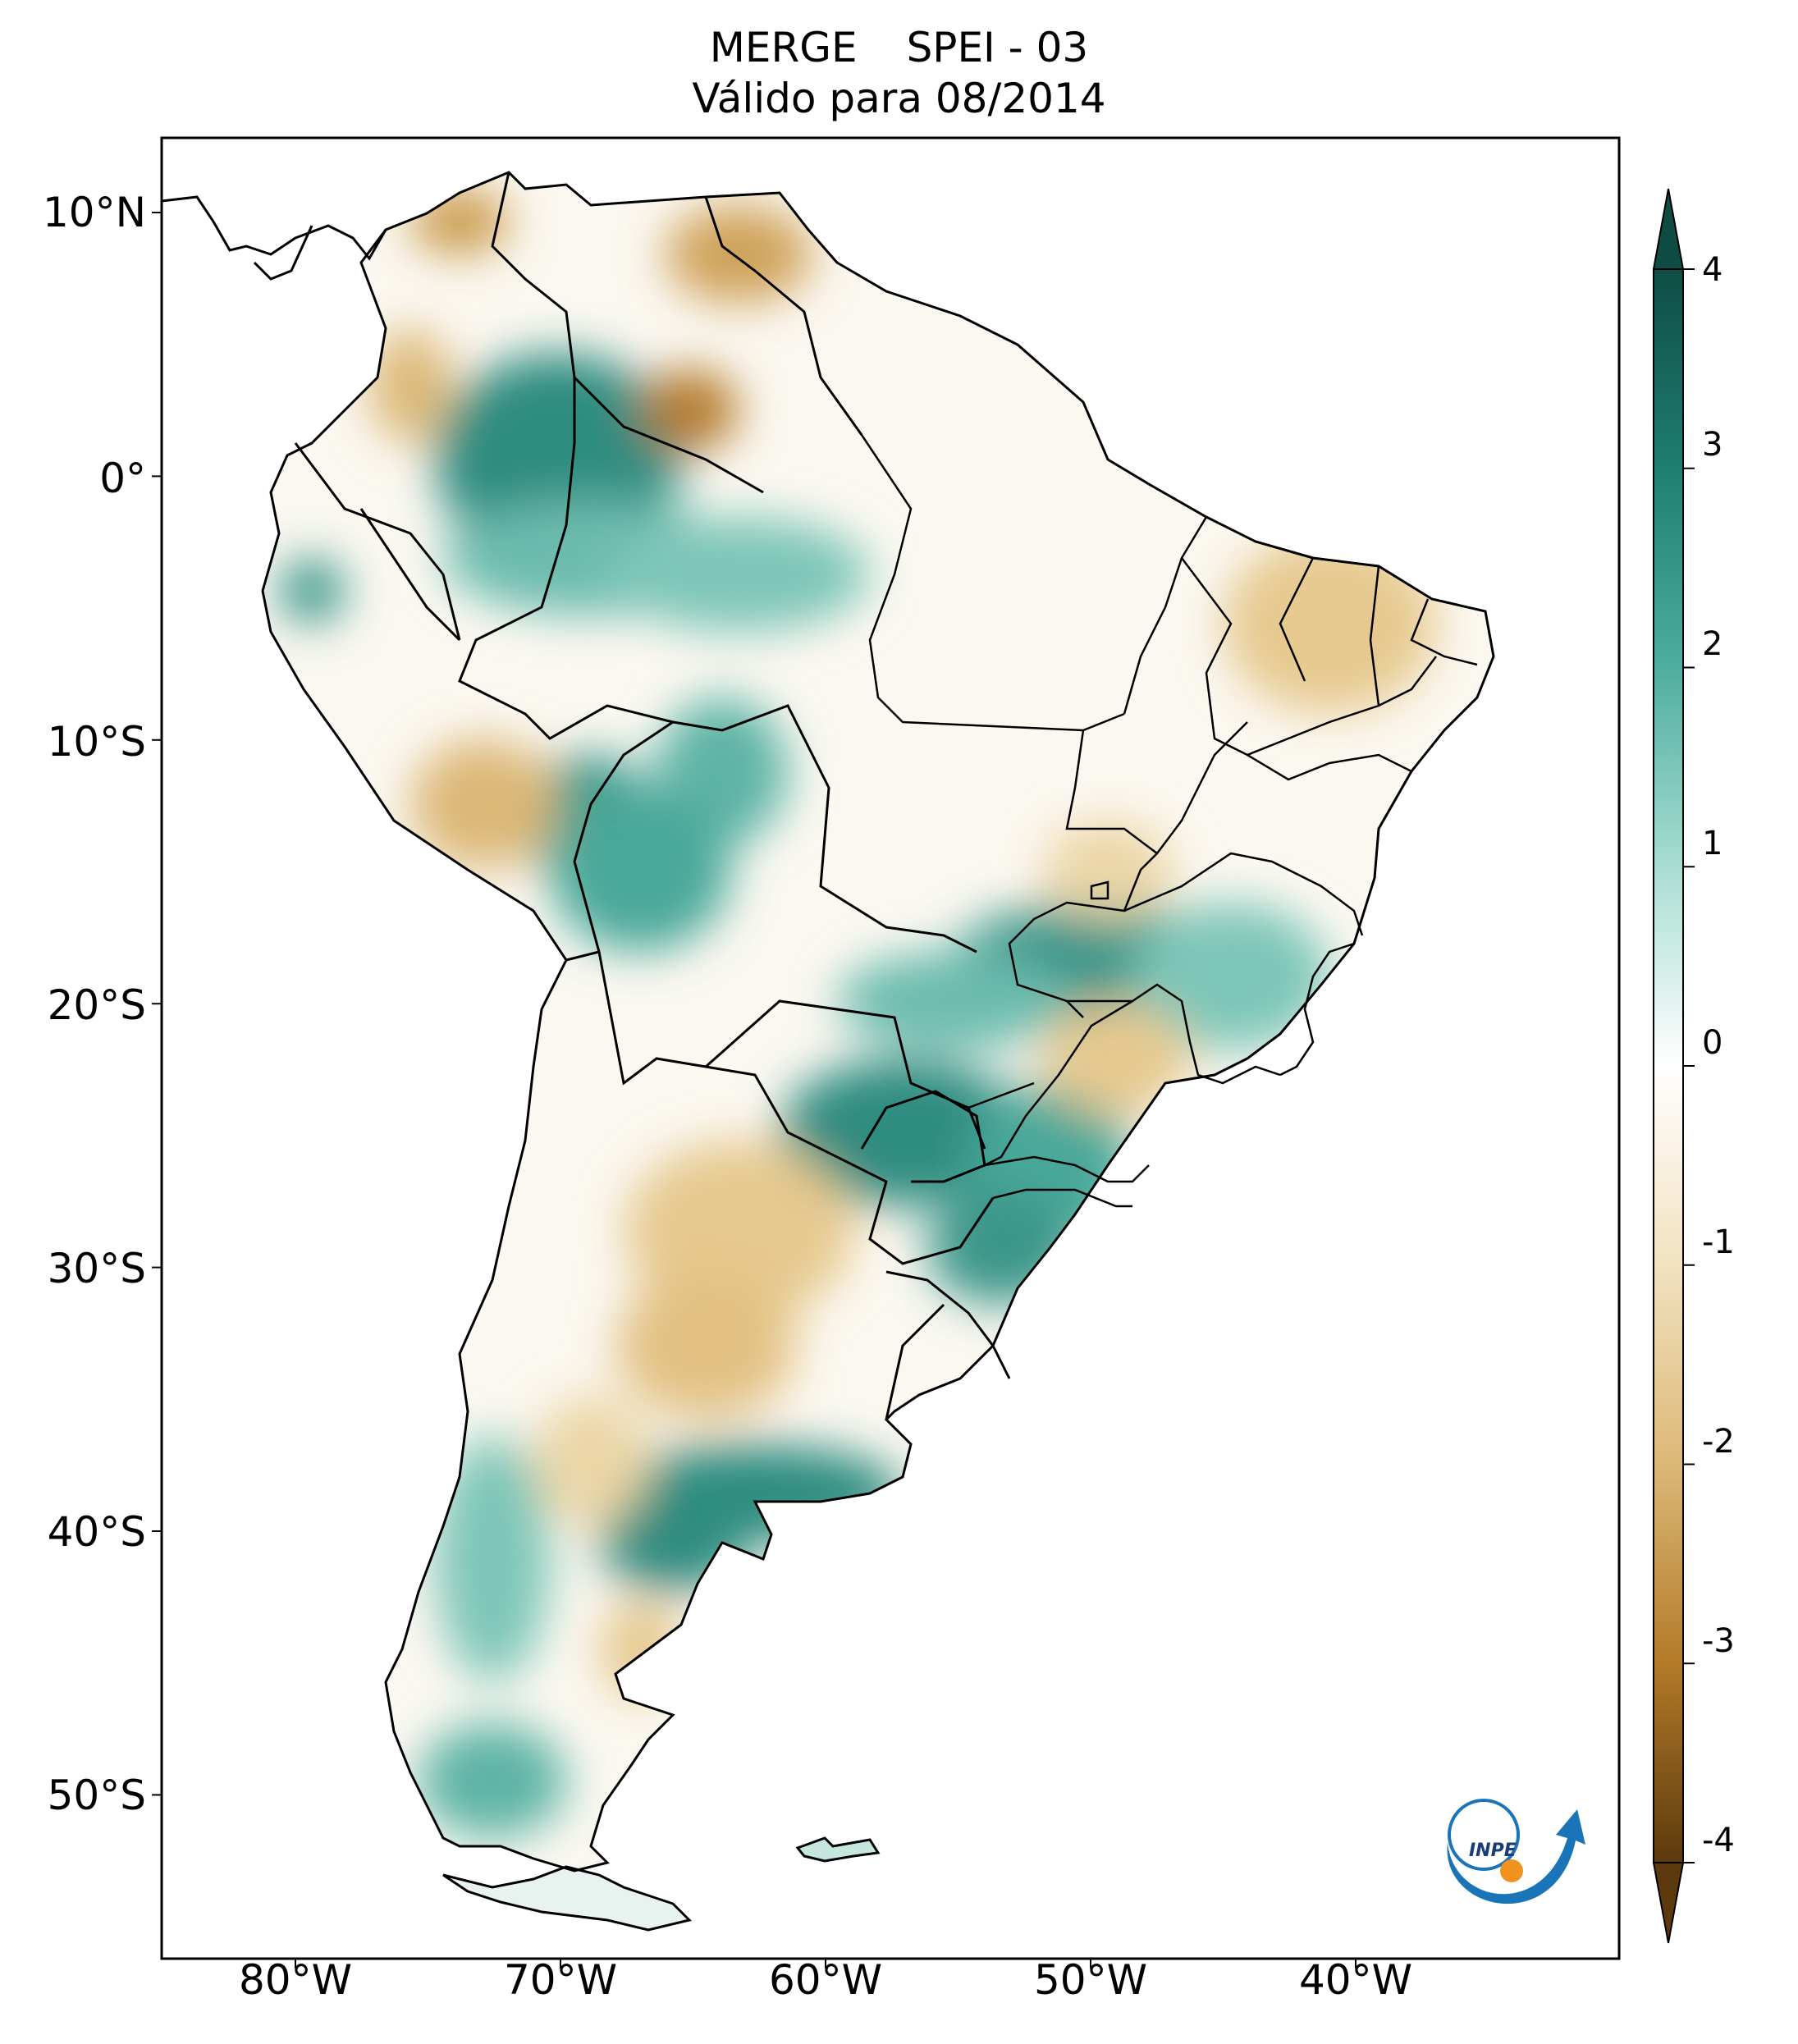  What do you see at coordinates (1493, 1851) in the screenshot?
I see `logo-text: INPE` at bounding box center [1493, 1851].